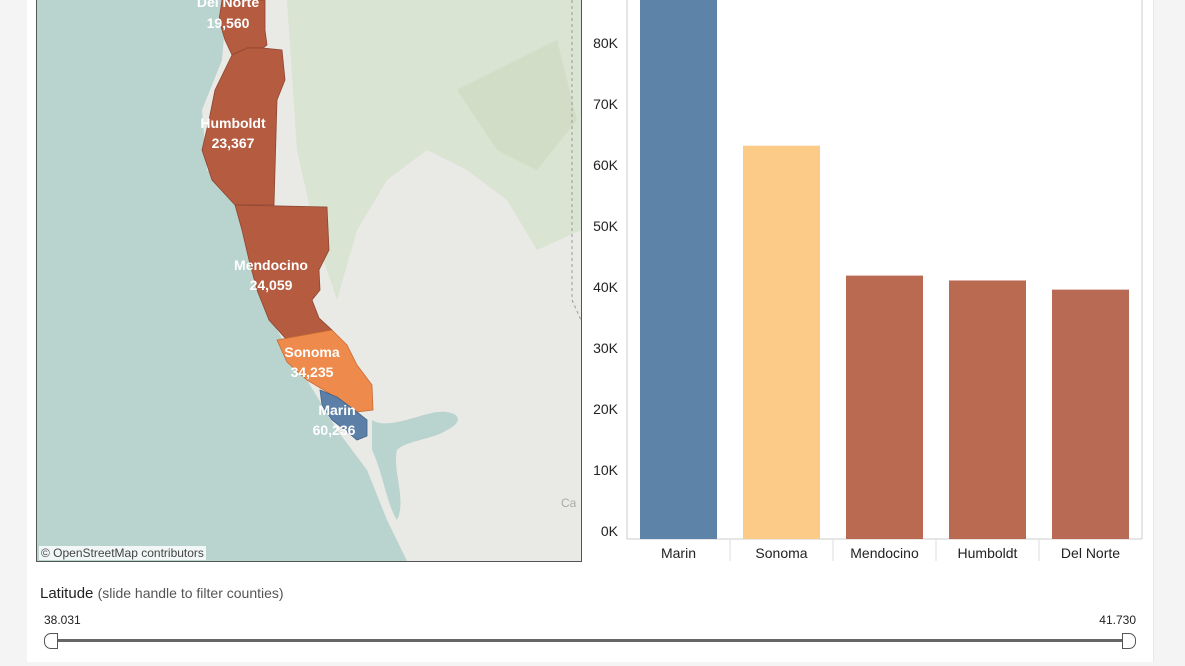 The height and width of the screenshot is (666, 1185). Describe the element at coordinates (606, 226) in the screenshot. I see `y-tick-label: 50K` at that location.